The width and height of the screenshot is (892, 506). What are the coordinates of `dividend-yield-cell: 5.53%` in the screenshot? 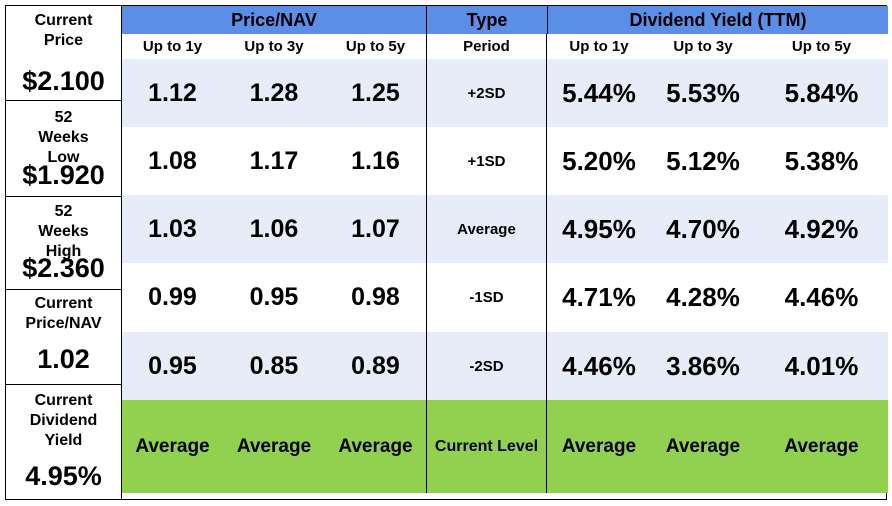 It's located at (703, 93).